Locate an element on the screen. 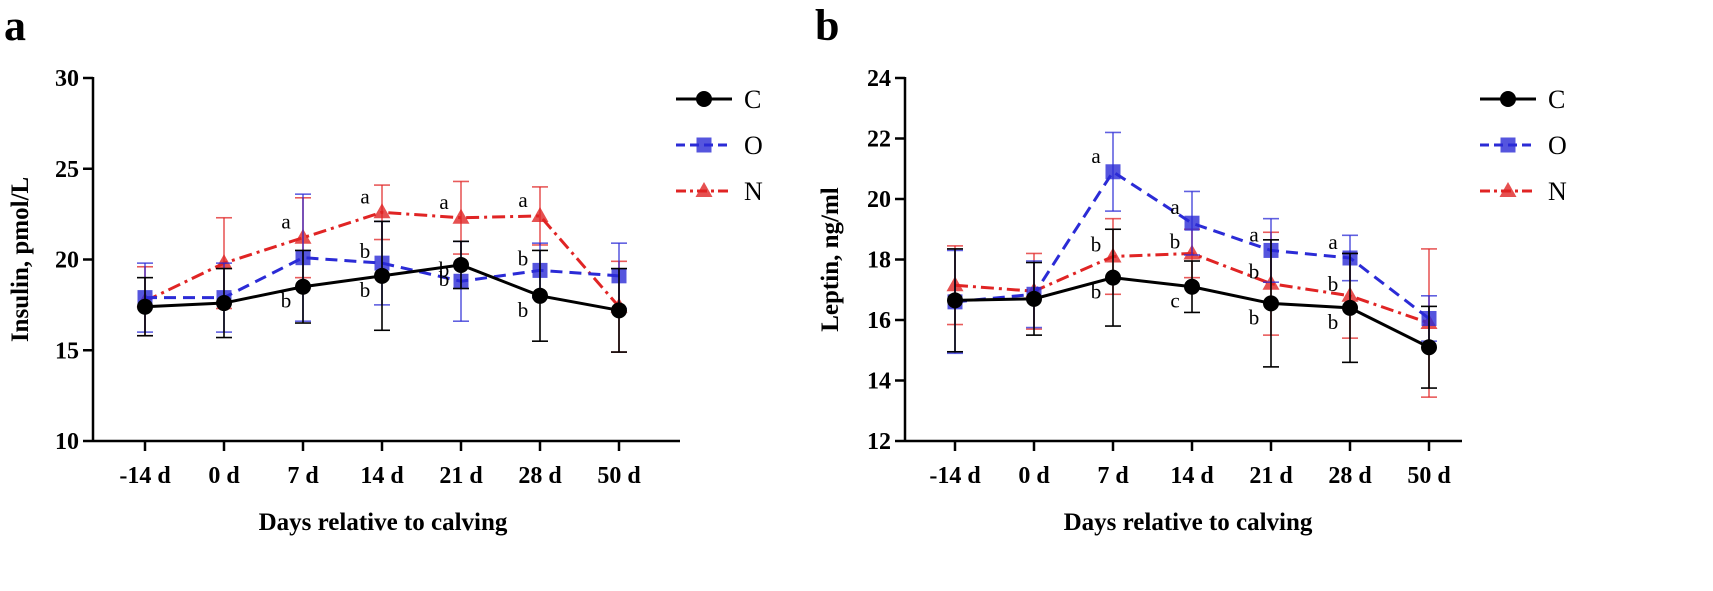 This screenshot has width=1713, height=591. y-tick-label: 10 is located at coordinates (67, 442).